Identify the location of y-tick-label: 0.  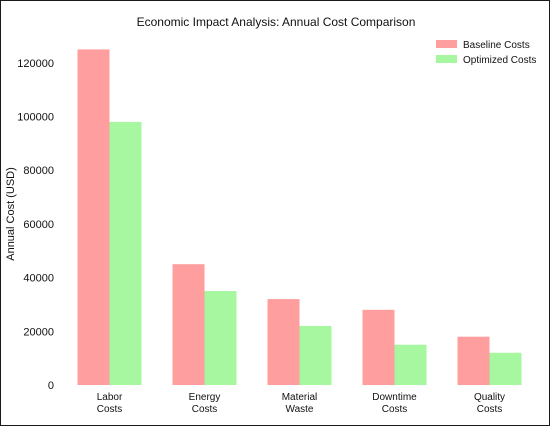
(51, 386).